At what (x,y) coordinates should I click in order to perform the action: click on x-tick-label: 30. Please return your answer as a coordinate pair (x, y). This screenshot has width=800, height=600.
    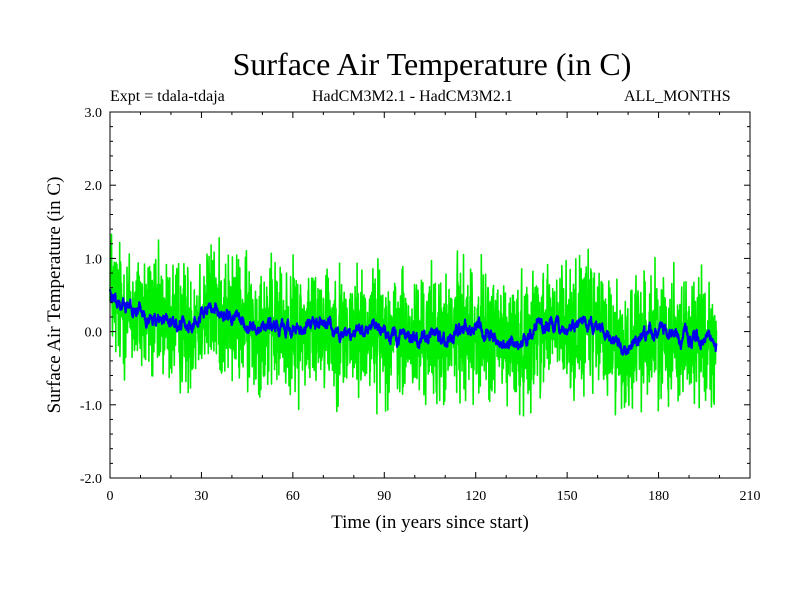
    Looking at the image, I should click on (201, 496).